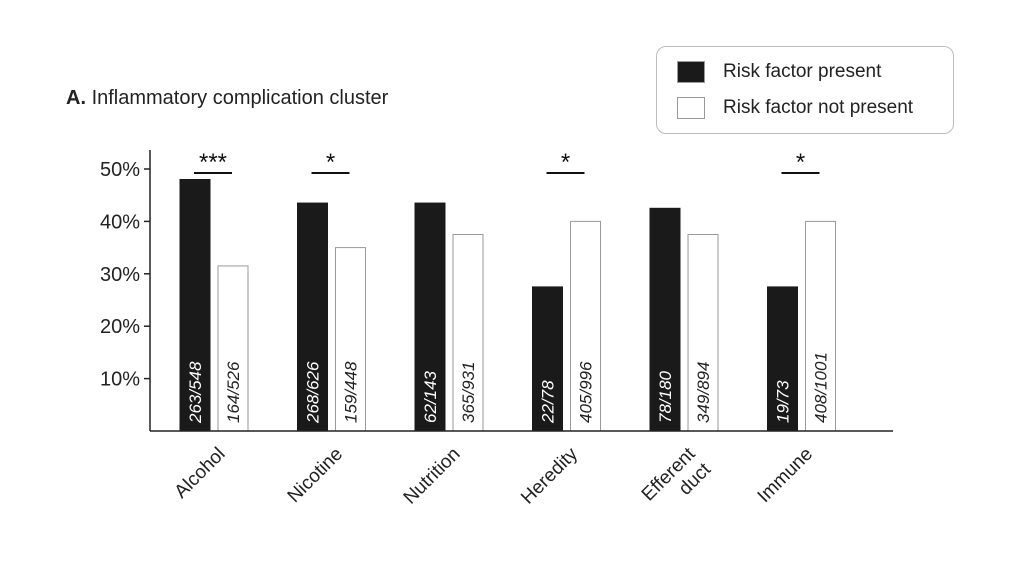 The height and width of the screenshot is (576, 1024). What do you see at coordinates (120, 275) in the screenshot?
I see `y-tick-label: 30%` at bounding box center [120, 275].